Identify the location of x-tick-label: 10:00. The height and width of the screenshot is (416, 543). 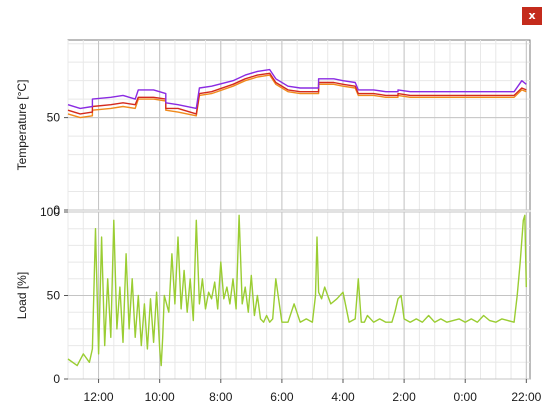
(160, 397).